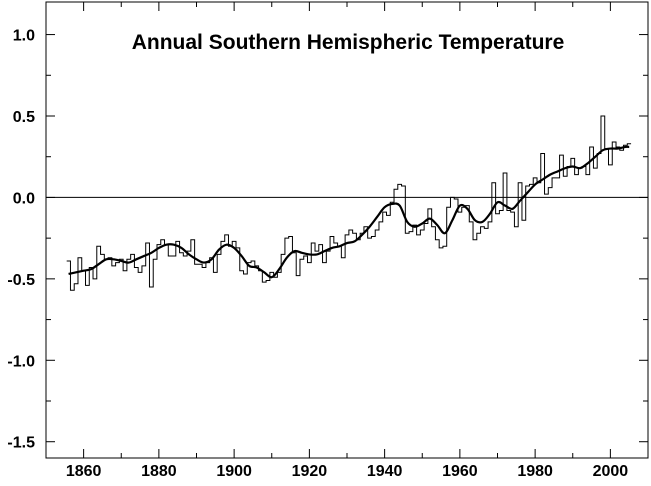 The image size is (651, 486). What do you see at coordinates (24, 198) in the screenshot?
I see `y-tick-label: 0.0` at bounding box center [24, 198].